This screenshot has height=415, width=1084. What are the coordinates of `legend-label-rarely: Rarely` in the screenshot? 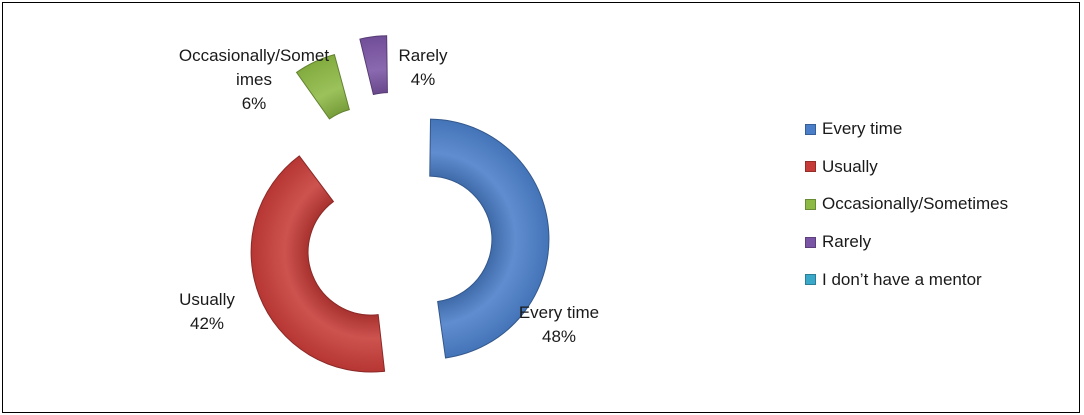 It's located at (847, 242).